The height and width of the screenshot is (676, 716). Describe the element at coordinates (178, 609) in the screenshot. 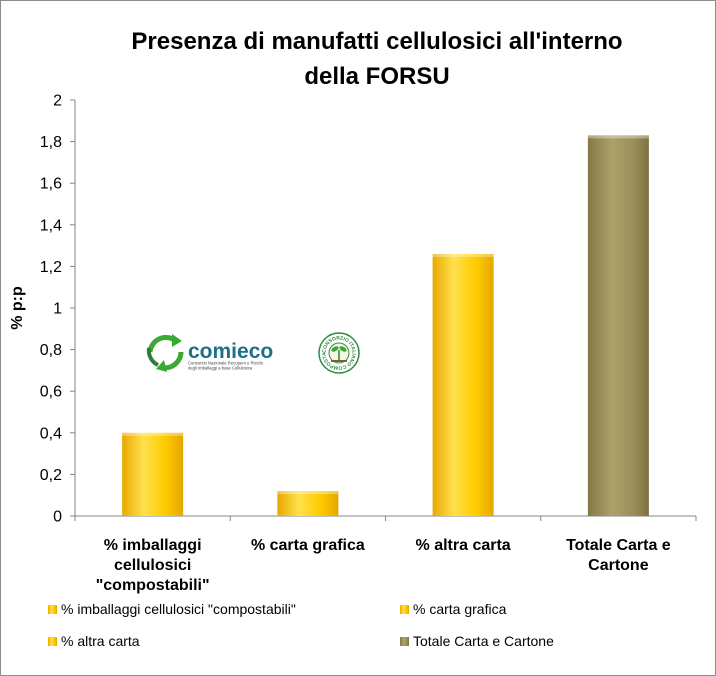

I see `legend-label: % imballaggi cellulosici "compostabili"` at that location.